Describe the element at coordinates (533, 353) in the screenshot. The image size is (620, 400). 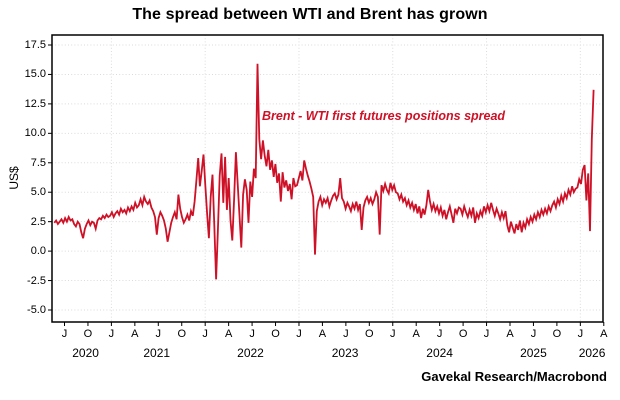
I see `year-label: 2025` at that location.